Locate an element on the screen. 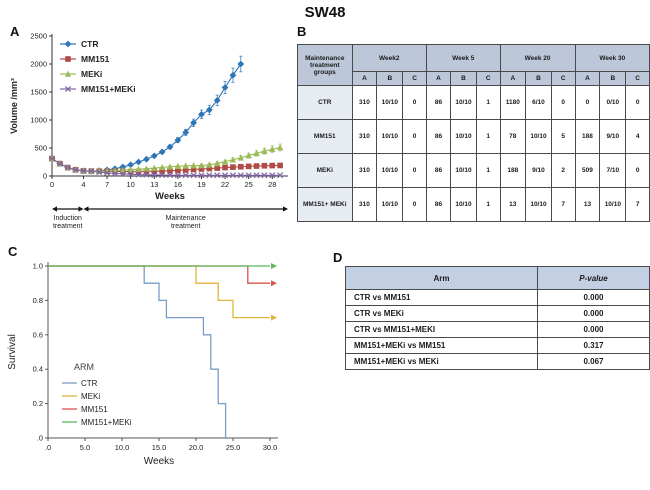 Image resolution: width=650 pixels, height=490 pixels. table-row: CTR vs MM151+MEKI 0.000 is located at coordinates (497, 329).